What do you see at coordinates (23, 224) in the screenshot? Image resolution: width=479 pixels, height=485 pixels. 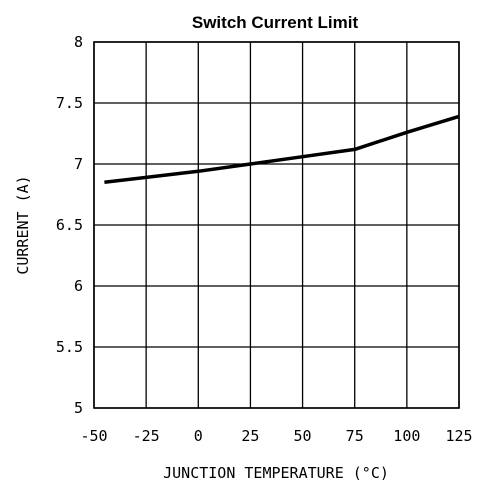 I see `y-axis-label: CURRENT (A)` at bounding box center [23, 224].